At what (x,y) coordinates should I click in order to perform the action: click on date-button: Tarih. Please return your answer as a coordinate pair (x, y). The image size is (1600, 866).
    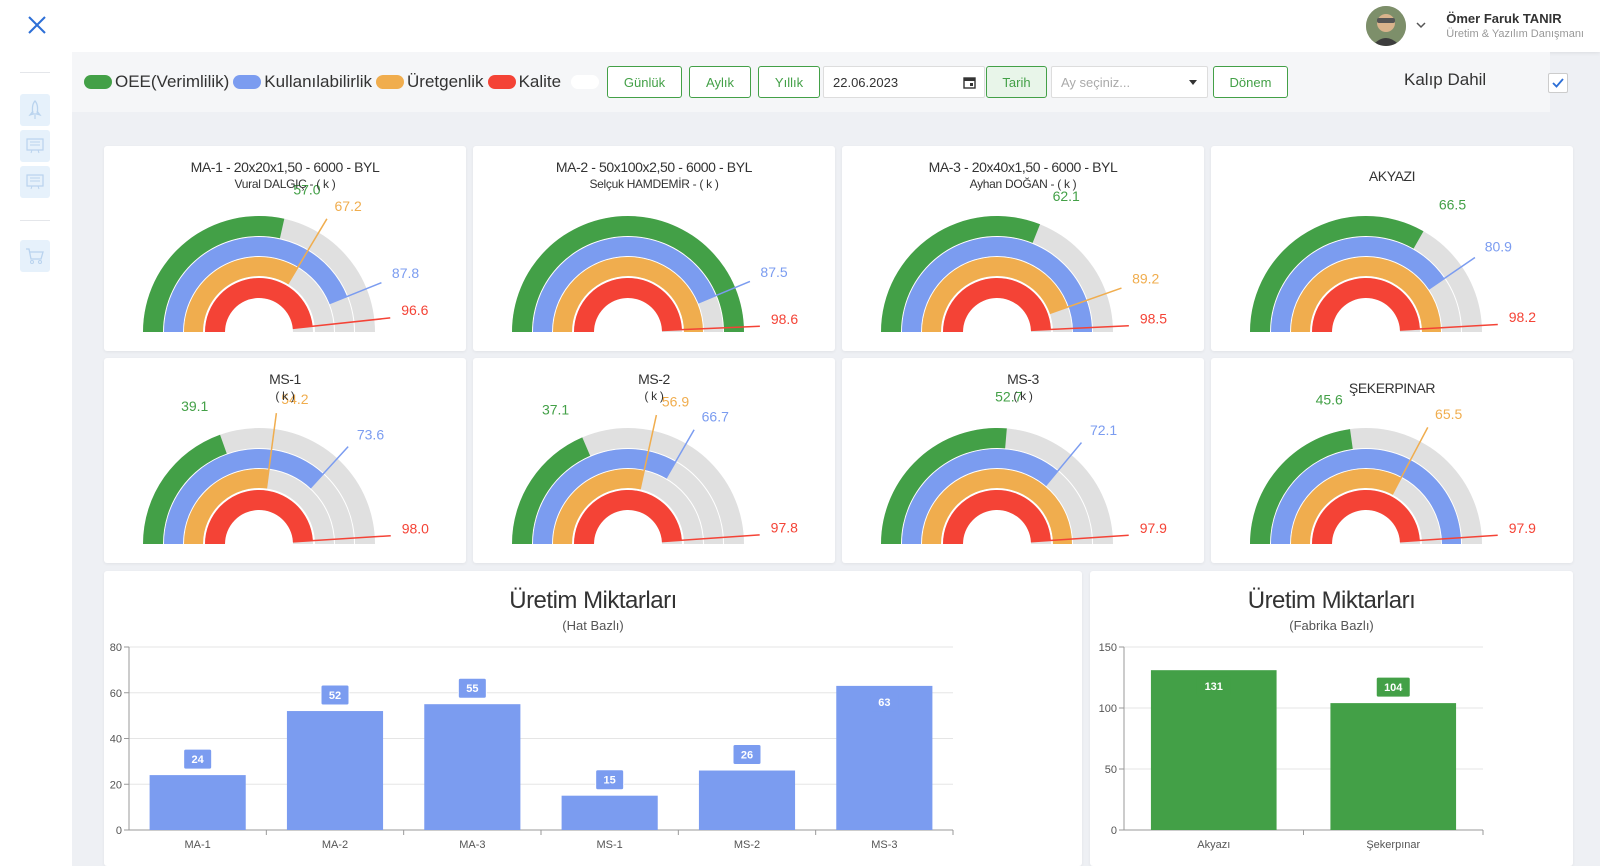
    Looking at the image, I should click on (1016, 82).